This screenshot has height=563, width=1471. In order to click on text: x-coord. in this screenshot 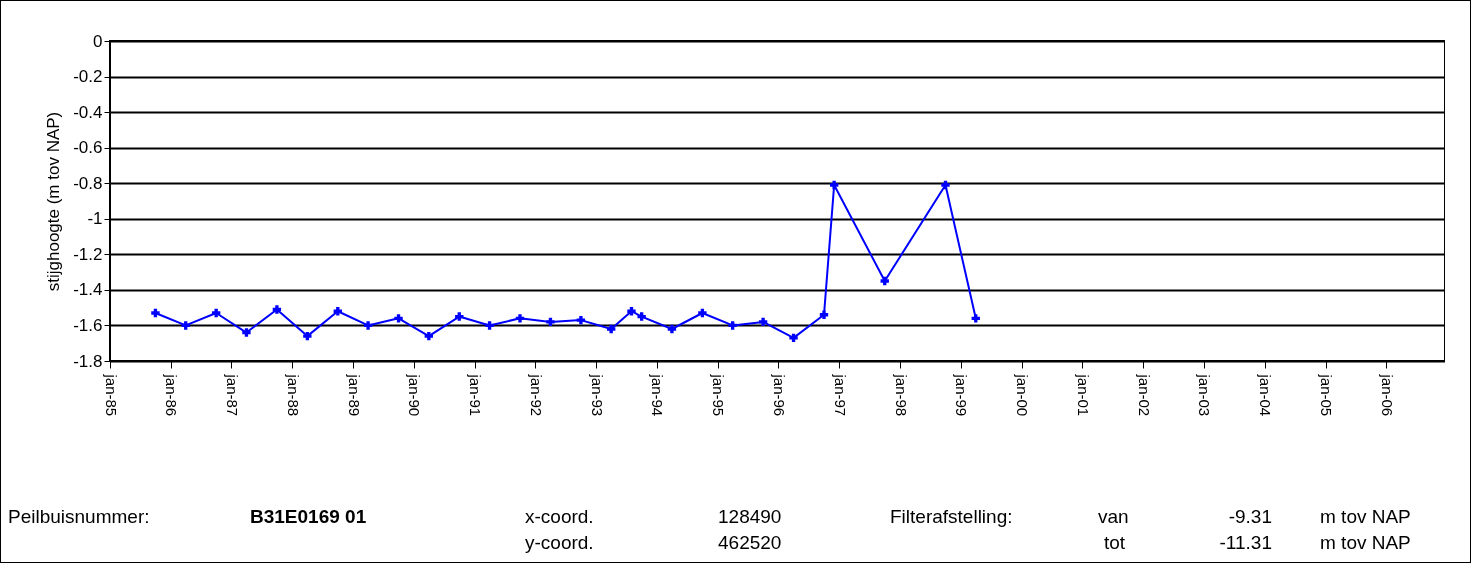, I will do `click(559, 517)`.